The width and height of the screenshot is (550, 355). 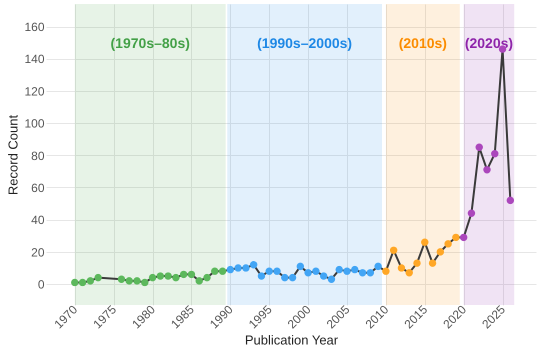 I want to click on y-tick-label: 80, so click(x=38, y=155).